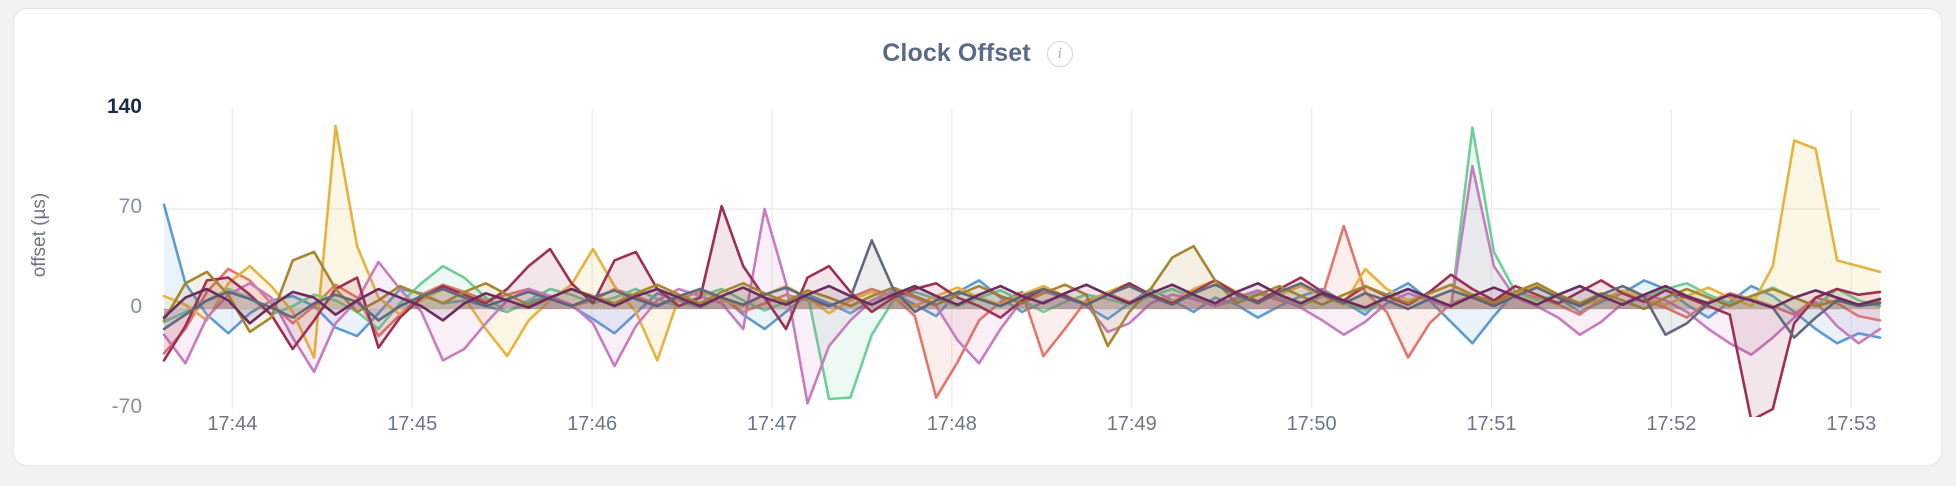  What do you see at coordinates (136, 306) in the screenshot?
I see `y-axis-tick: 0` at bounding box center [136, 306].